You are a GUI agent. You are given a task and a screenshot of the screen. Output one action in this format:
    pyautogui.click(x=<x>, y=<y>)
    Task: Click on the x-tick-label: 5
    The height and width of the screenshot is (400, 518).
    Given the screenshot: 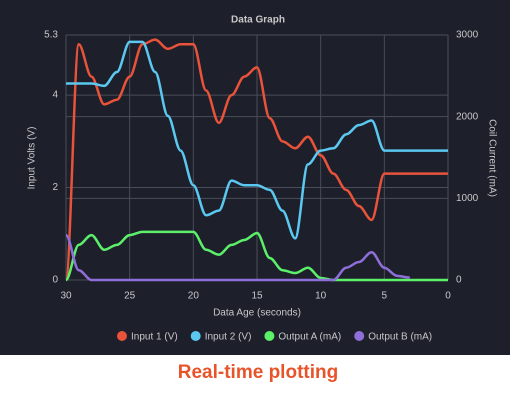 What is the action you would take?
    pyautogui.click(x=385, y=296)
    